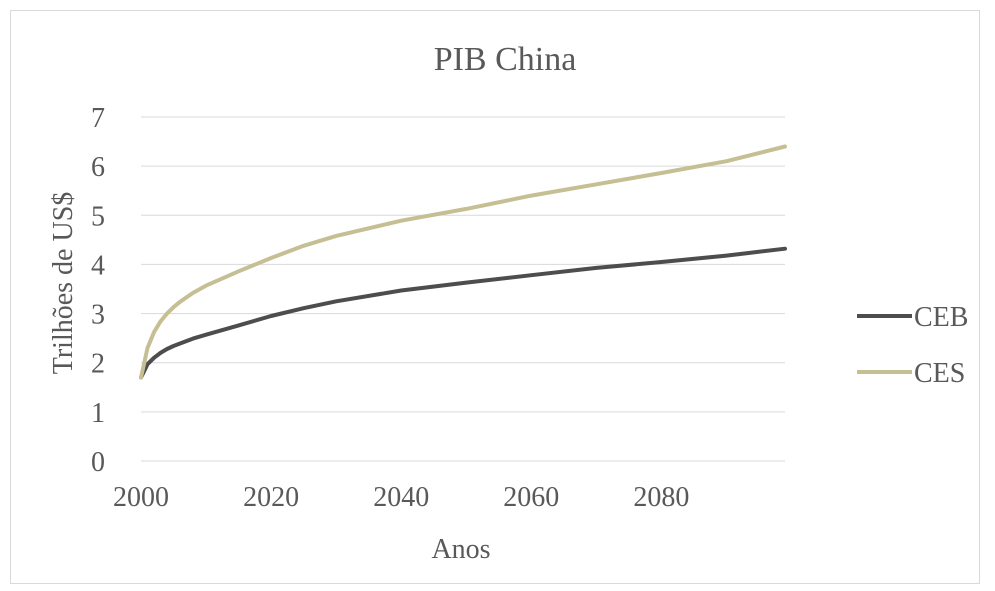 The width and height of the screenshot is (995, 591). What do you see at coordinates (98, 216) in the screenshot?
I see `y-tick-label: 5` at bounding box center [98, 216].